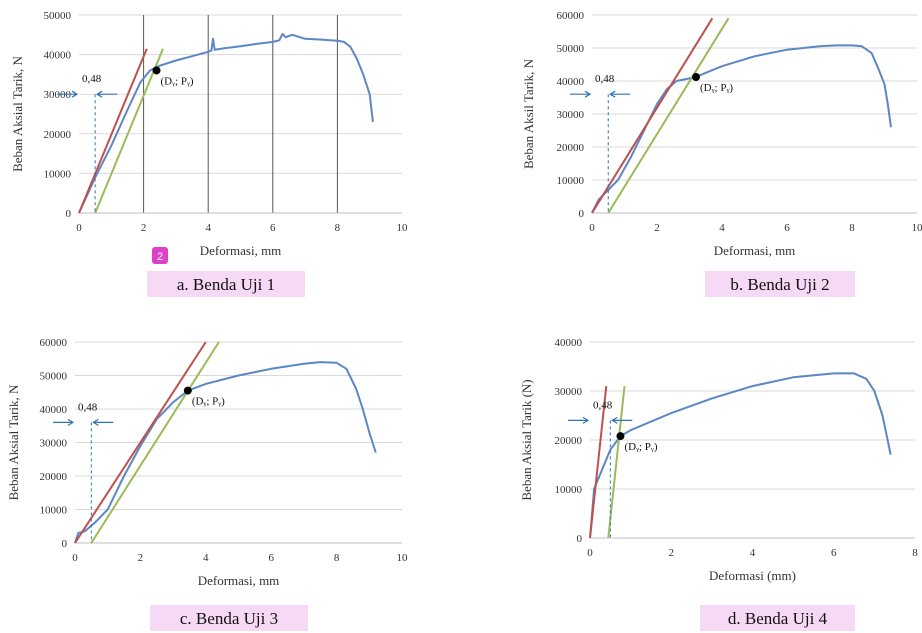  I want to click on caption-text: d. Benda Uji 4, so click(778, 618).